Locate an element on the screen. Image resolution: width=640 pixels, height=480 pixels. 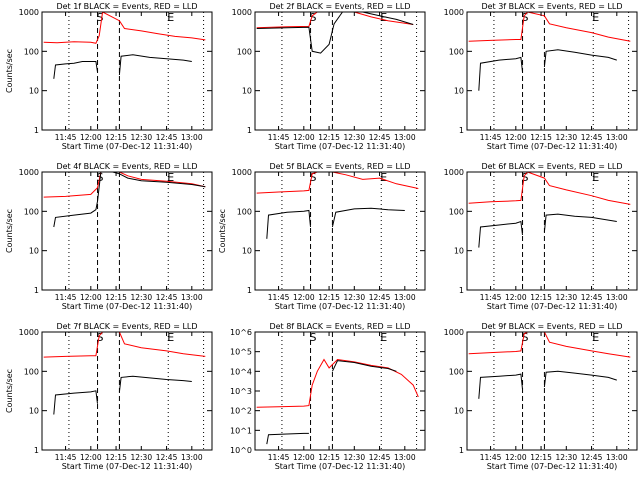
panel-title: Det 1f BLACK = Events, RED = LLD is located at coordinates (126, 6).